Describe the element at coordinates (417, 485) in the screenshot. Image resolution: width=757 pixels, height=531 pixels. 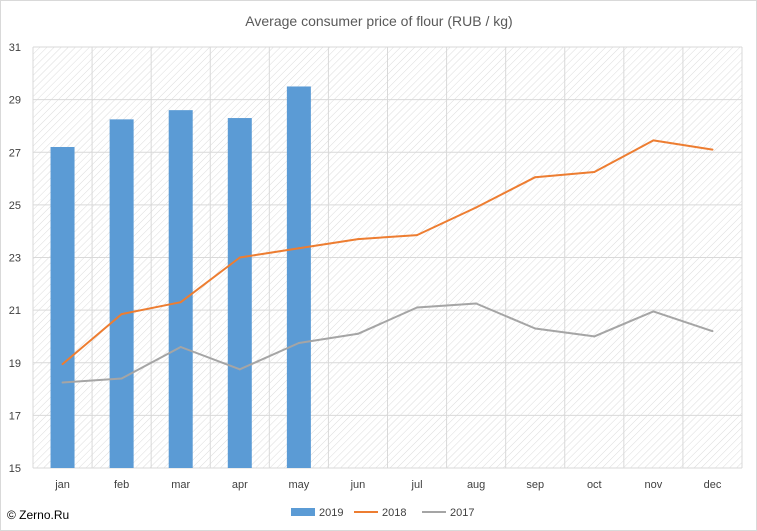
I see `x-tick-label: jul` at that location.